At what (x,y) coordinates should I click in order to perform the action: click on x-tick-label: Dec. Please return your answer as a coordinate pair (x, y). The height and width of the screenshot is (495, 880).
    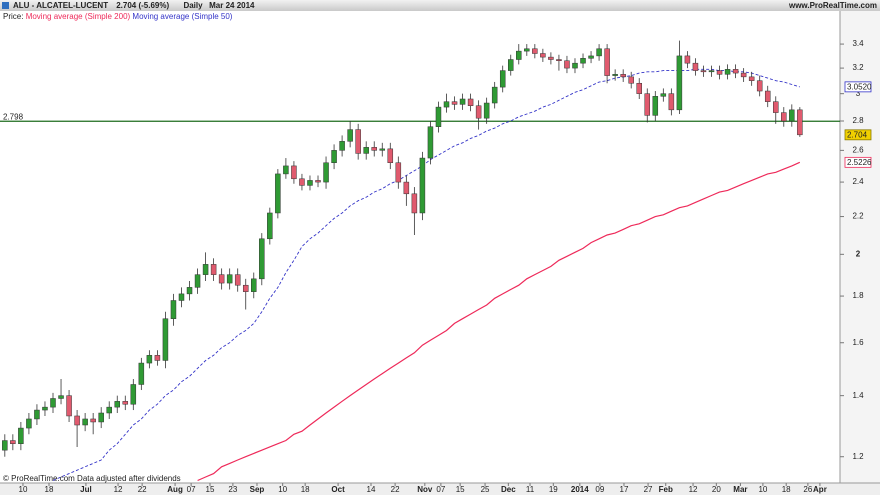
    Looking at the image, I should click on (508, 489).